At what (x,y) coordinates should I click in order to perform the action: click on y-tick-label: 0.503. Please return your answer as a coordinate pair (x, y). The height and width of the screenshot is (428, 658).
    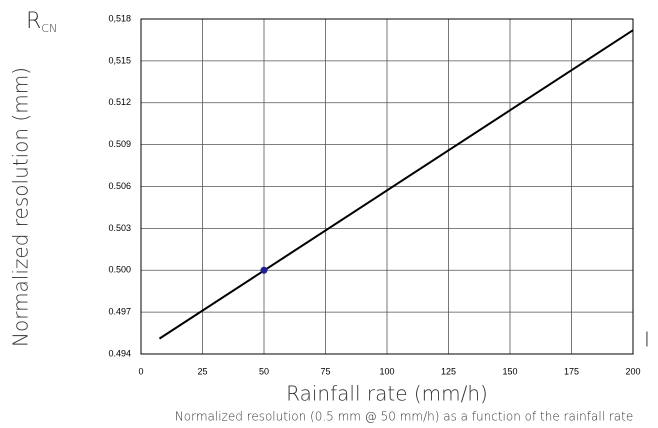
    Looking at the image, I should click on (119, 228).